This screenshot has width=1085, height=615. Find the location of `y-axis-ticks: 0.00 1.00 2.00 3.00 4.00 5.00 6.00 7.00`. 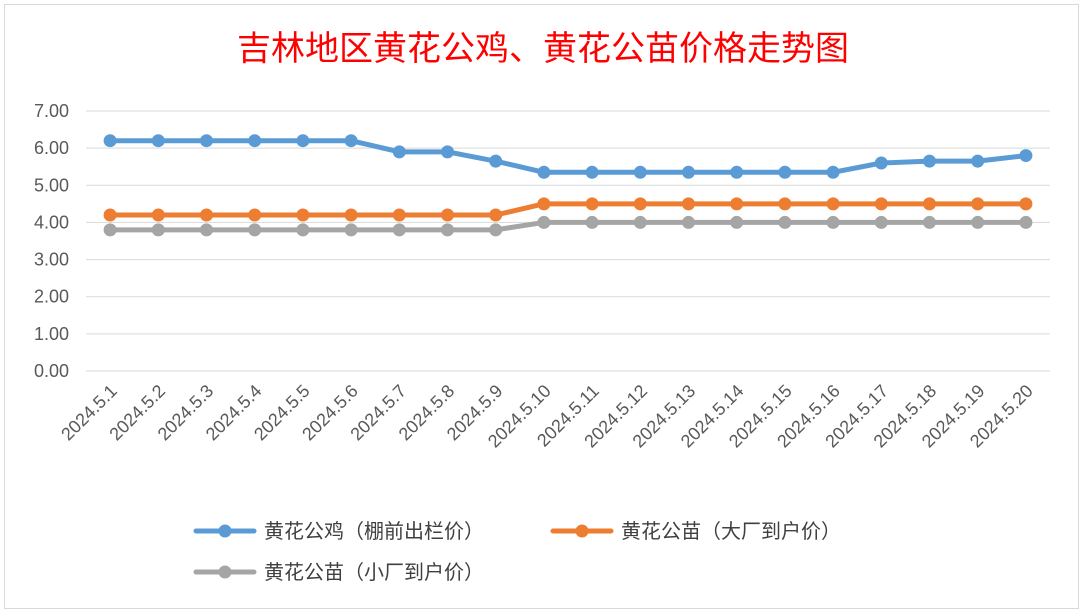

y-axis-ticks: 0.00 1.00 2.00 3.00 4.00 5.00 6.00 7.00 is located at coordinates (51, 241).